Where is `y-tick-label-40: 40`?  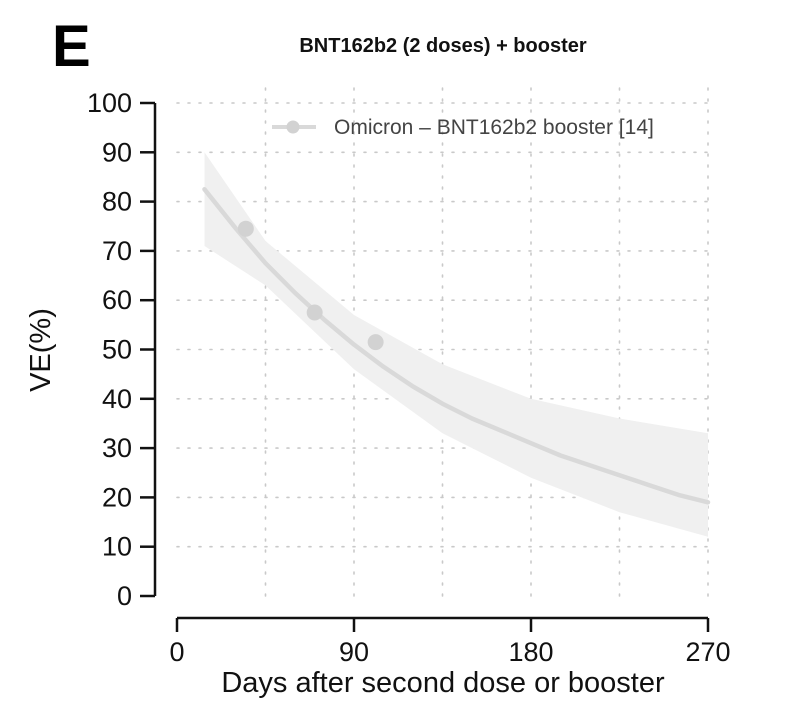
y-tick-label-40: 40 is located at coordinates (117, 399).